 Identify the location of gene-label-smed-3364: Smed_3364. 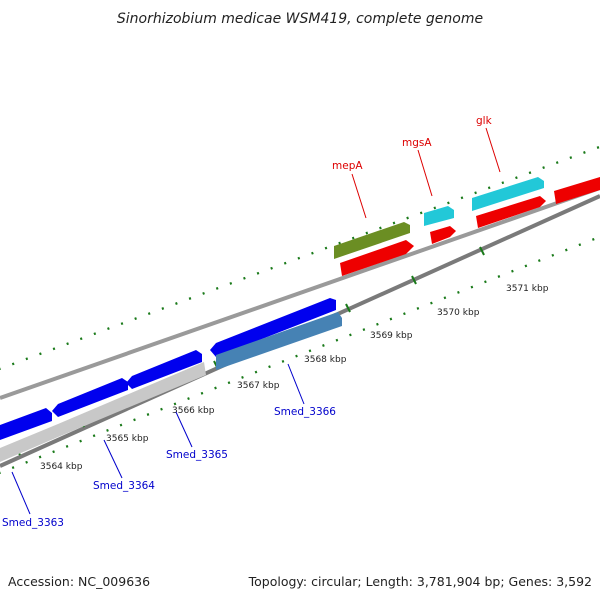
(124, 486).